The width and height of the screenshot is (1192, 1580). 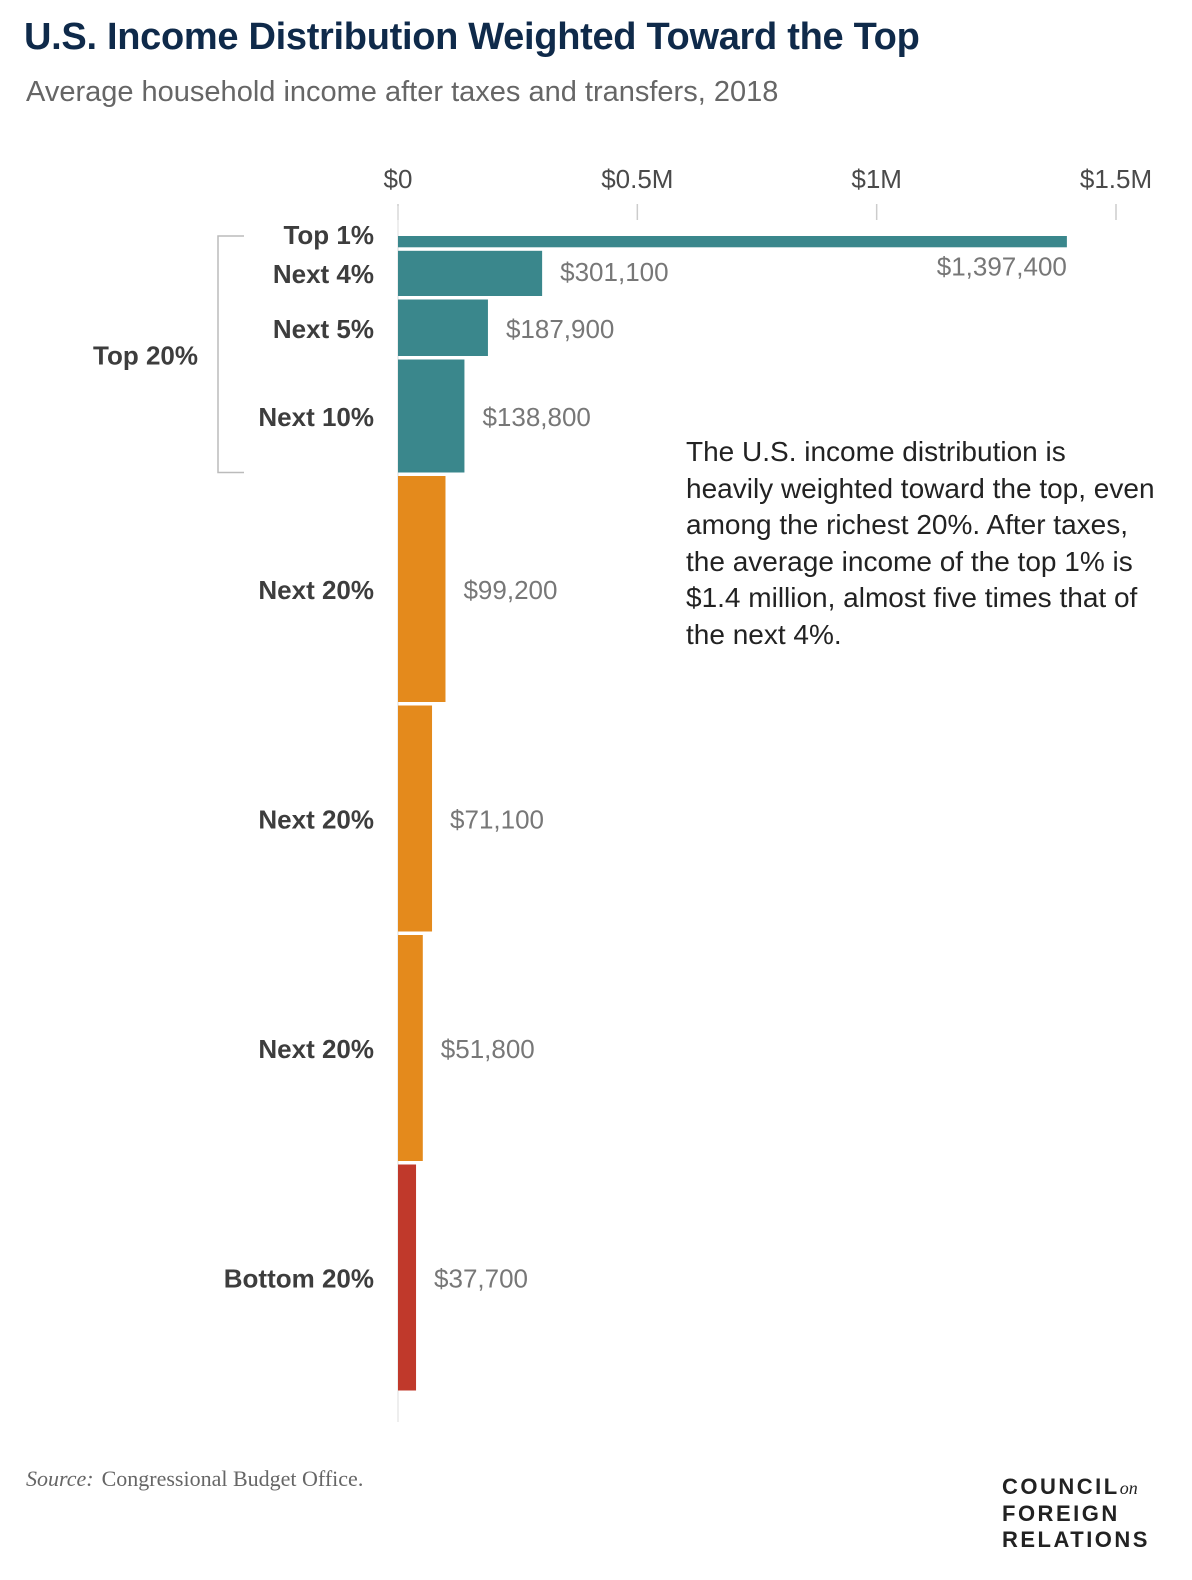 I want to click on category-label-7: Bottom 20%, so click(x=299, y=1279).